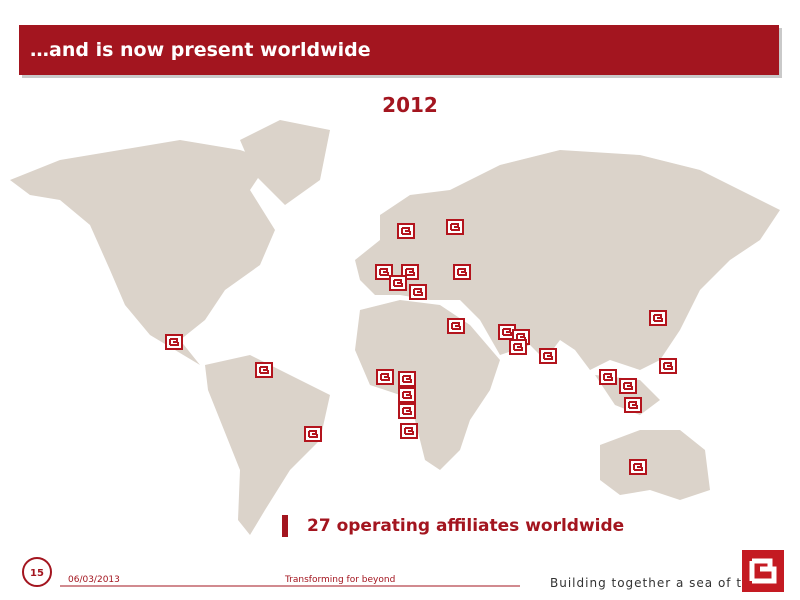  I want to click on caption-bar, so click(285, 526).